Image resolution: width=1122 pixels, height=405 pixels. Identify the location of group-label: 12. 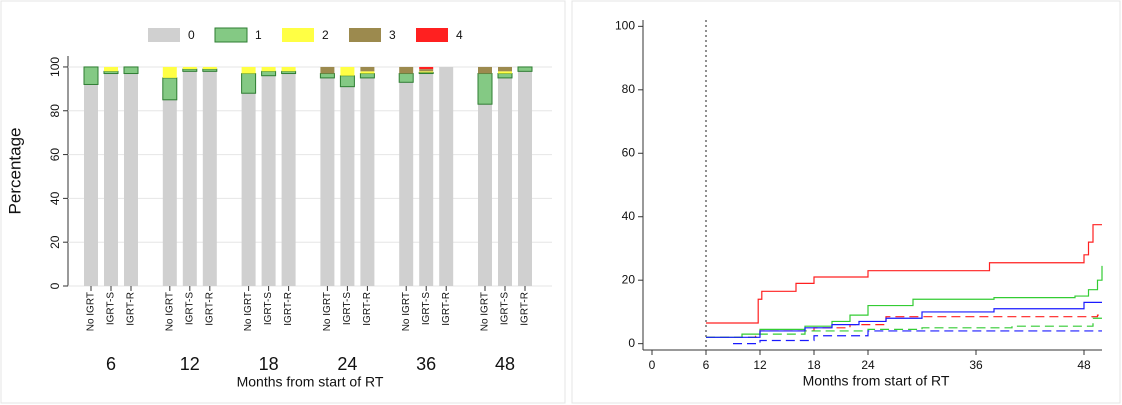
(190, 364).